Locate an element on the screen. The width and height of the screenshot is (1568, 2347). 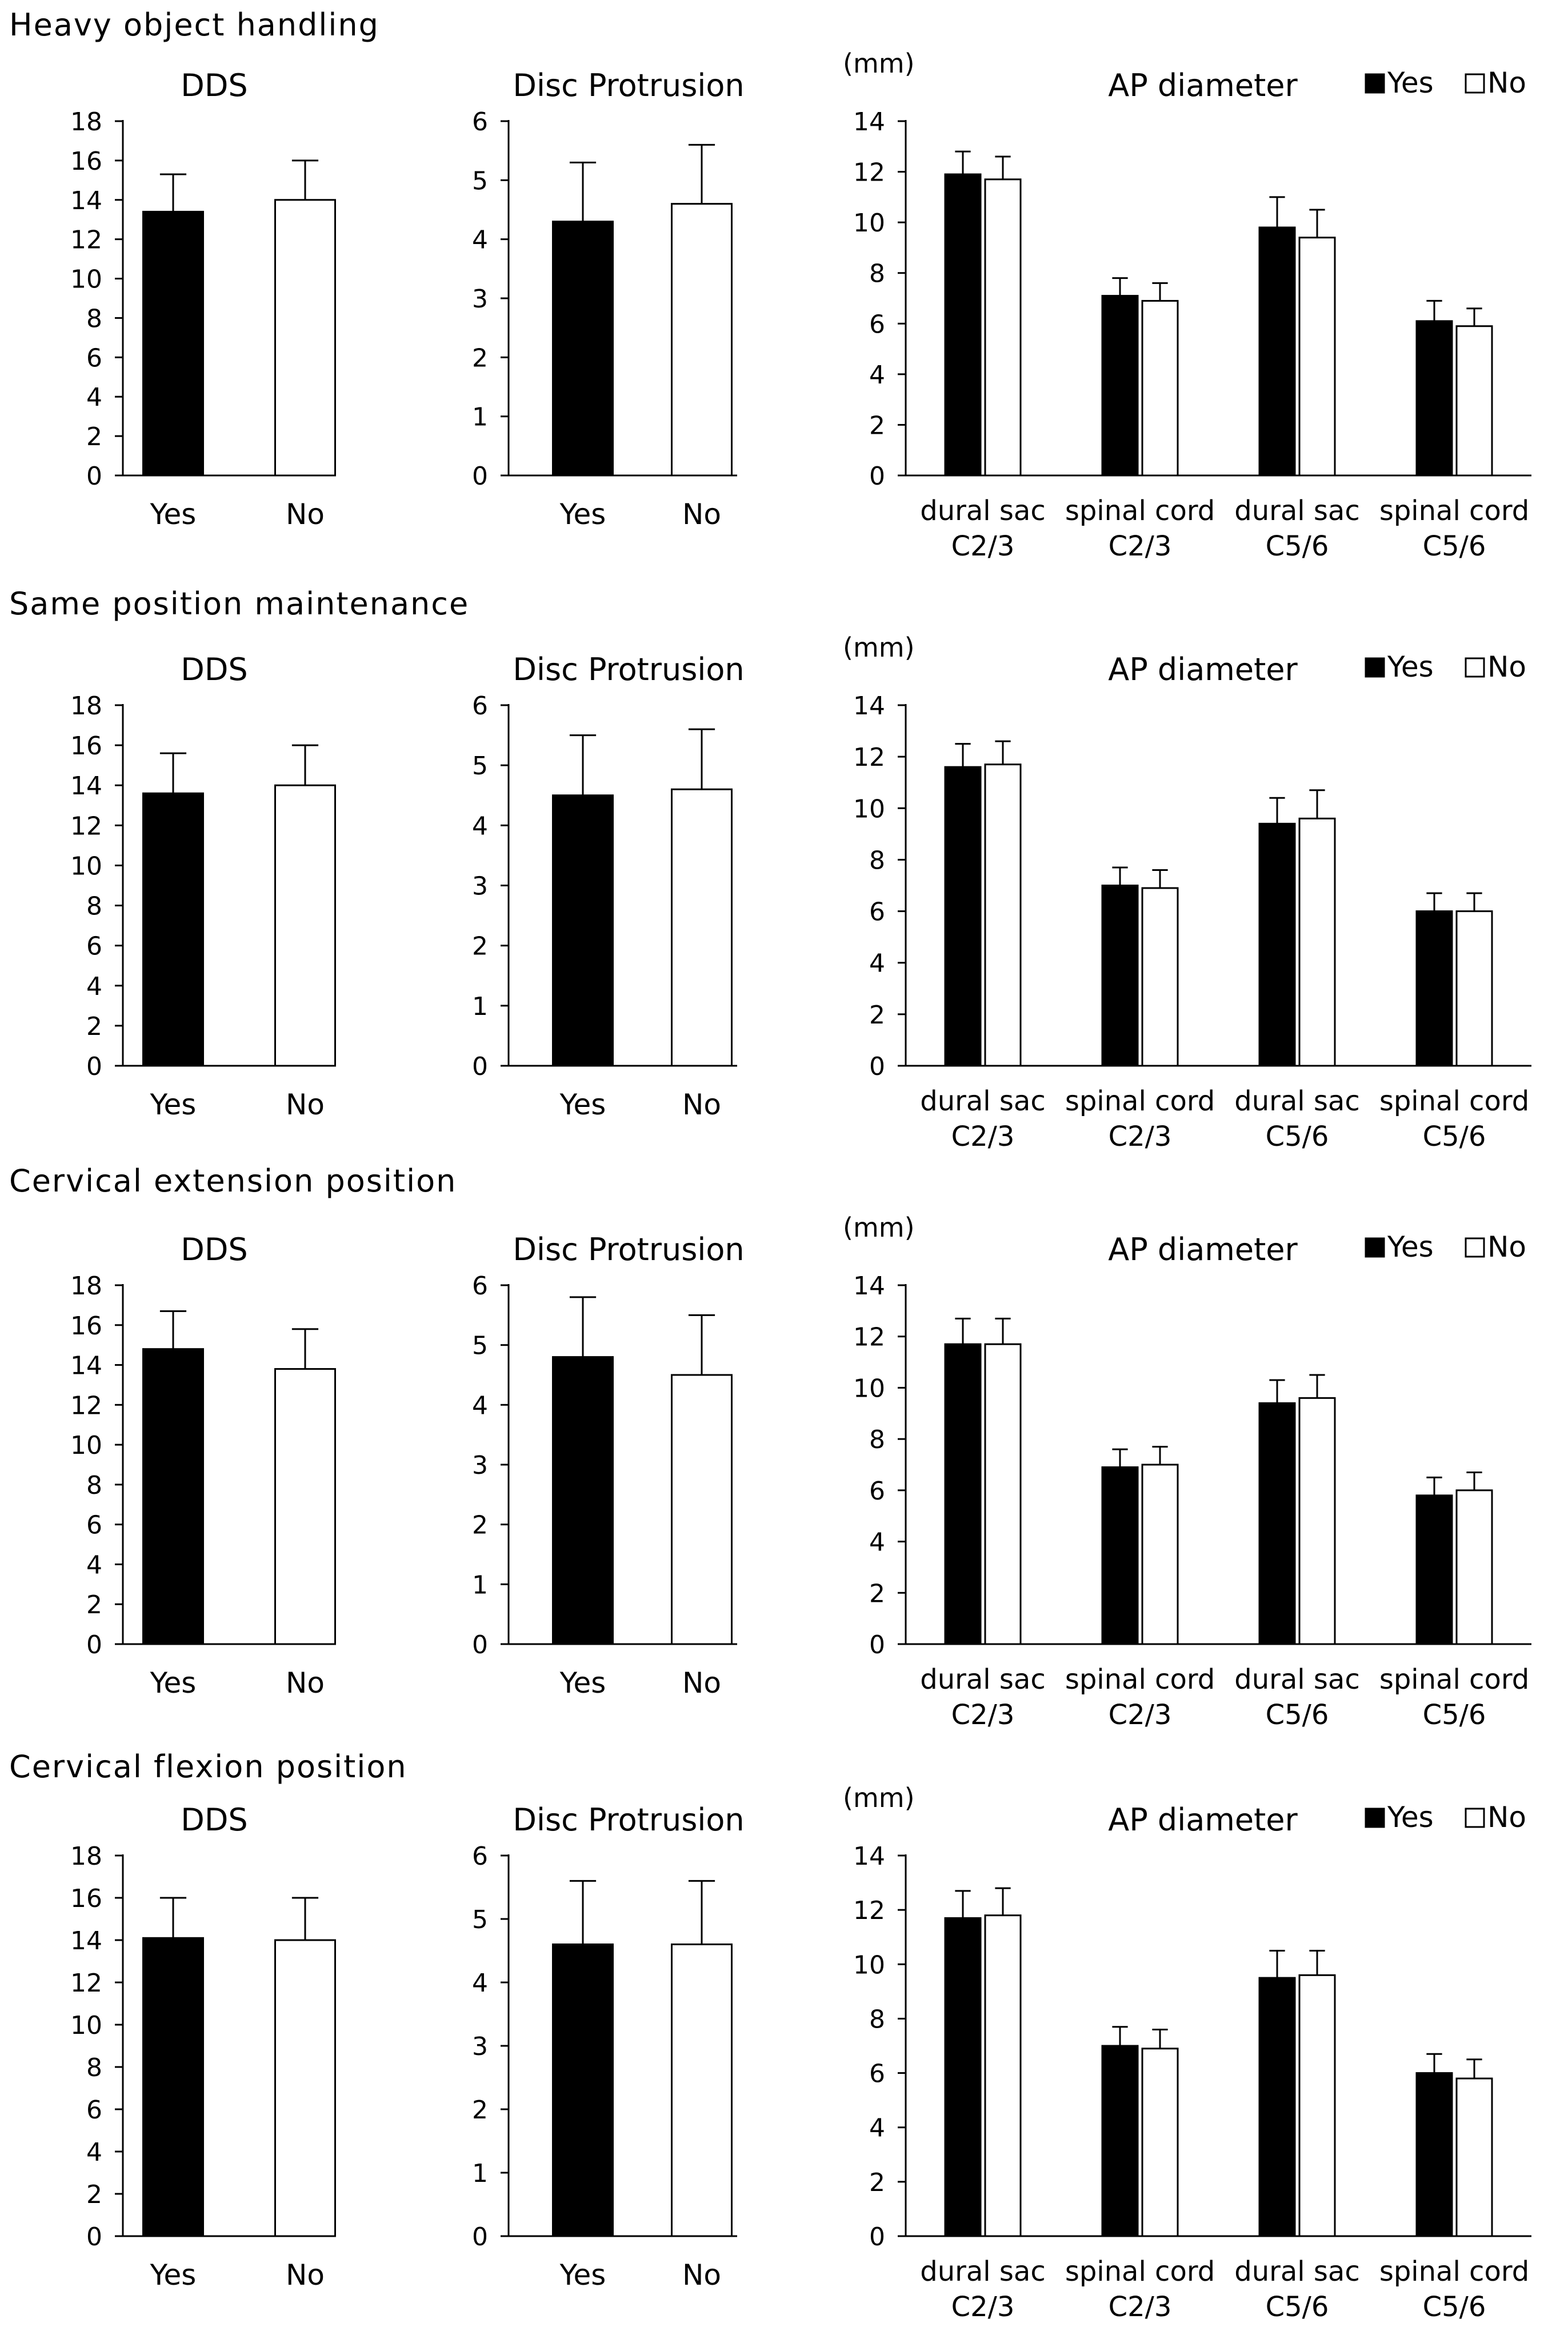
section-title-heavy-object-handling: Heavy object handling is located at coordinates (194, 25).